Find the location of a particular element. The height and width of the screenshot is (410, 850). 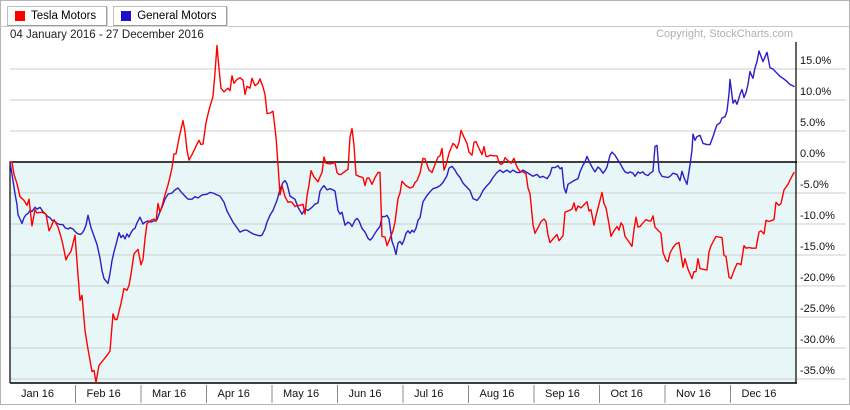

x-axis-month-label: Apr 16 is located at coordinates (233, 394).